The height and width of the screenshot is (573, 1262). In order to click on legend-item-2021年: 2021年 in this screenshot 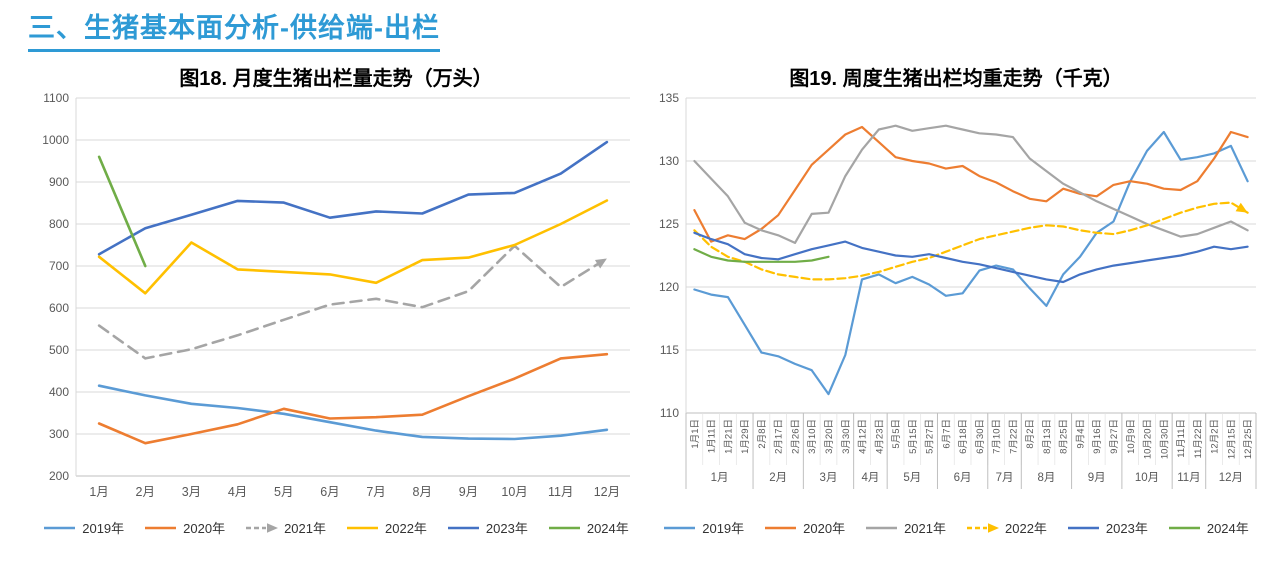, I will do `click(285, 527)`.